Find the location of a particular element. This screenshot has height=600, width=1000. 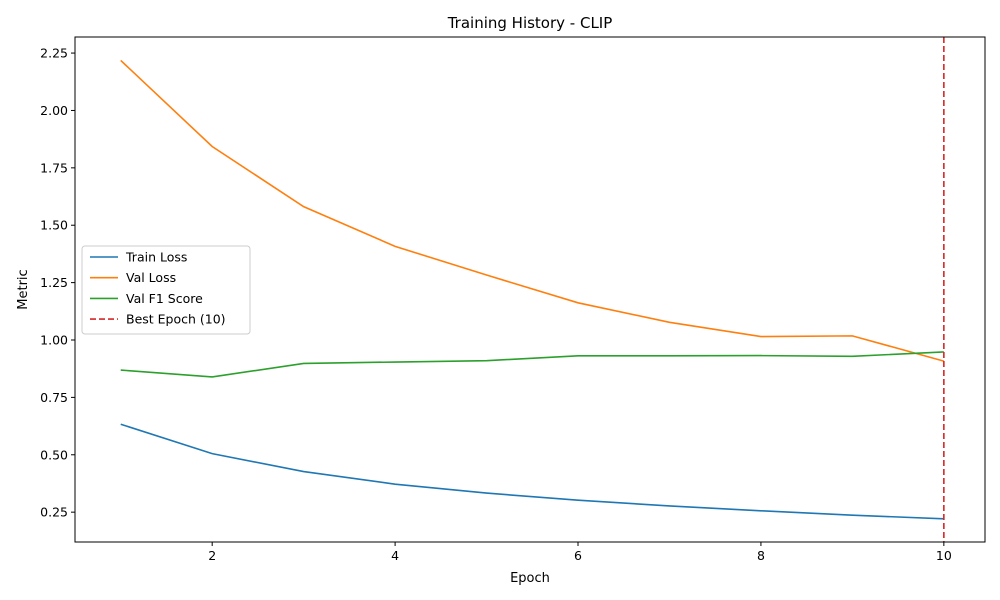

y-tick-label: 0.25 is located at coordinates (54, 512).